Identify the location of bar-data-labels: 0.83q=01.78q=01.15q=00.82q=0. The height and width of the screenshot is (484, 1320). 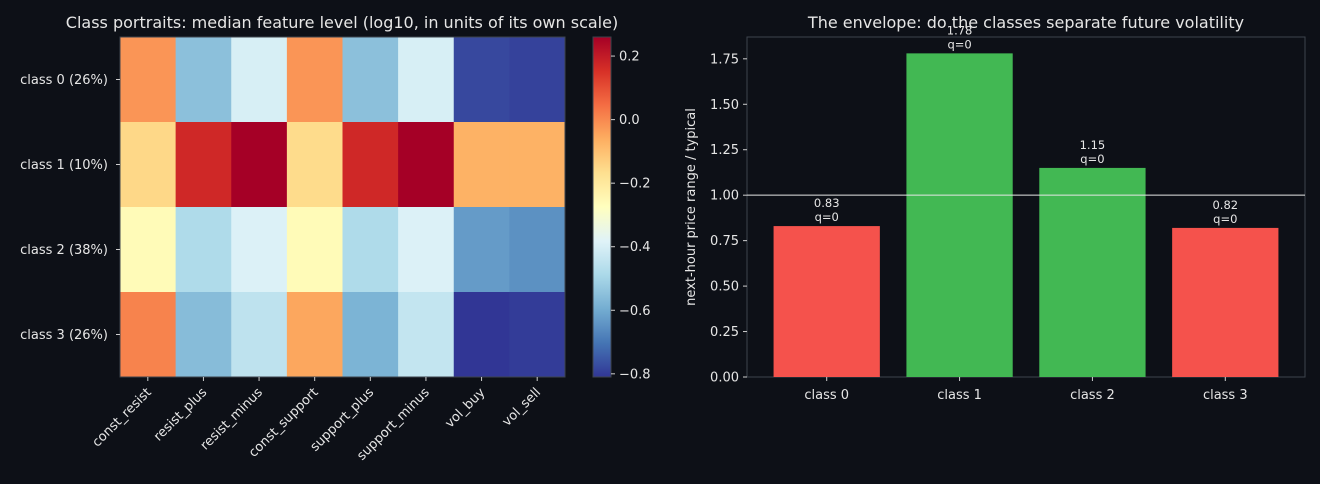
(1026, 124).